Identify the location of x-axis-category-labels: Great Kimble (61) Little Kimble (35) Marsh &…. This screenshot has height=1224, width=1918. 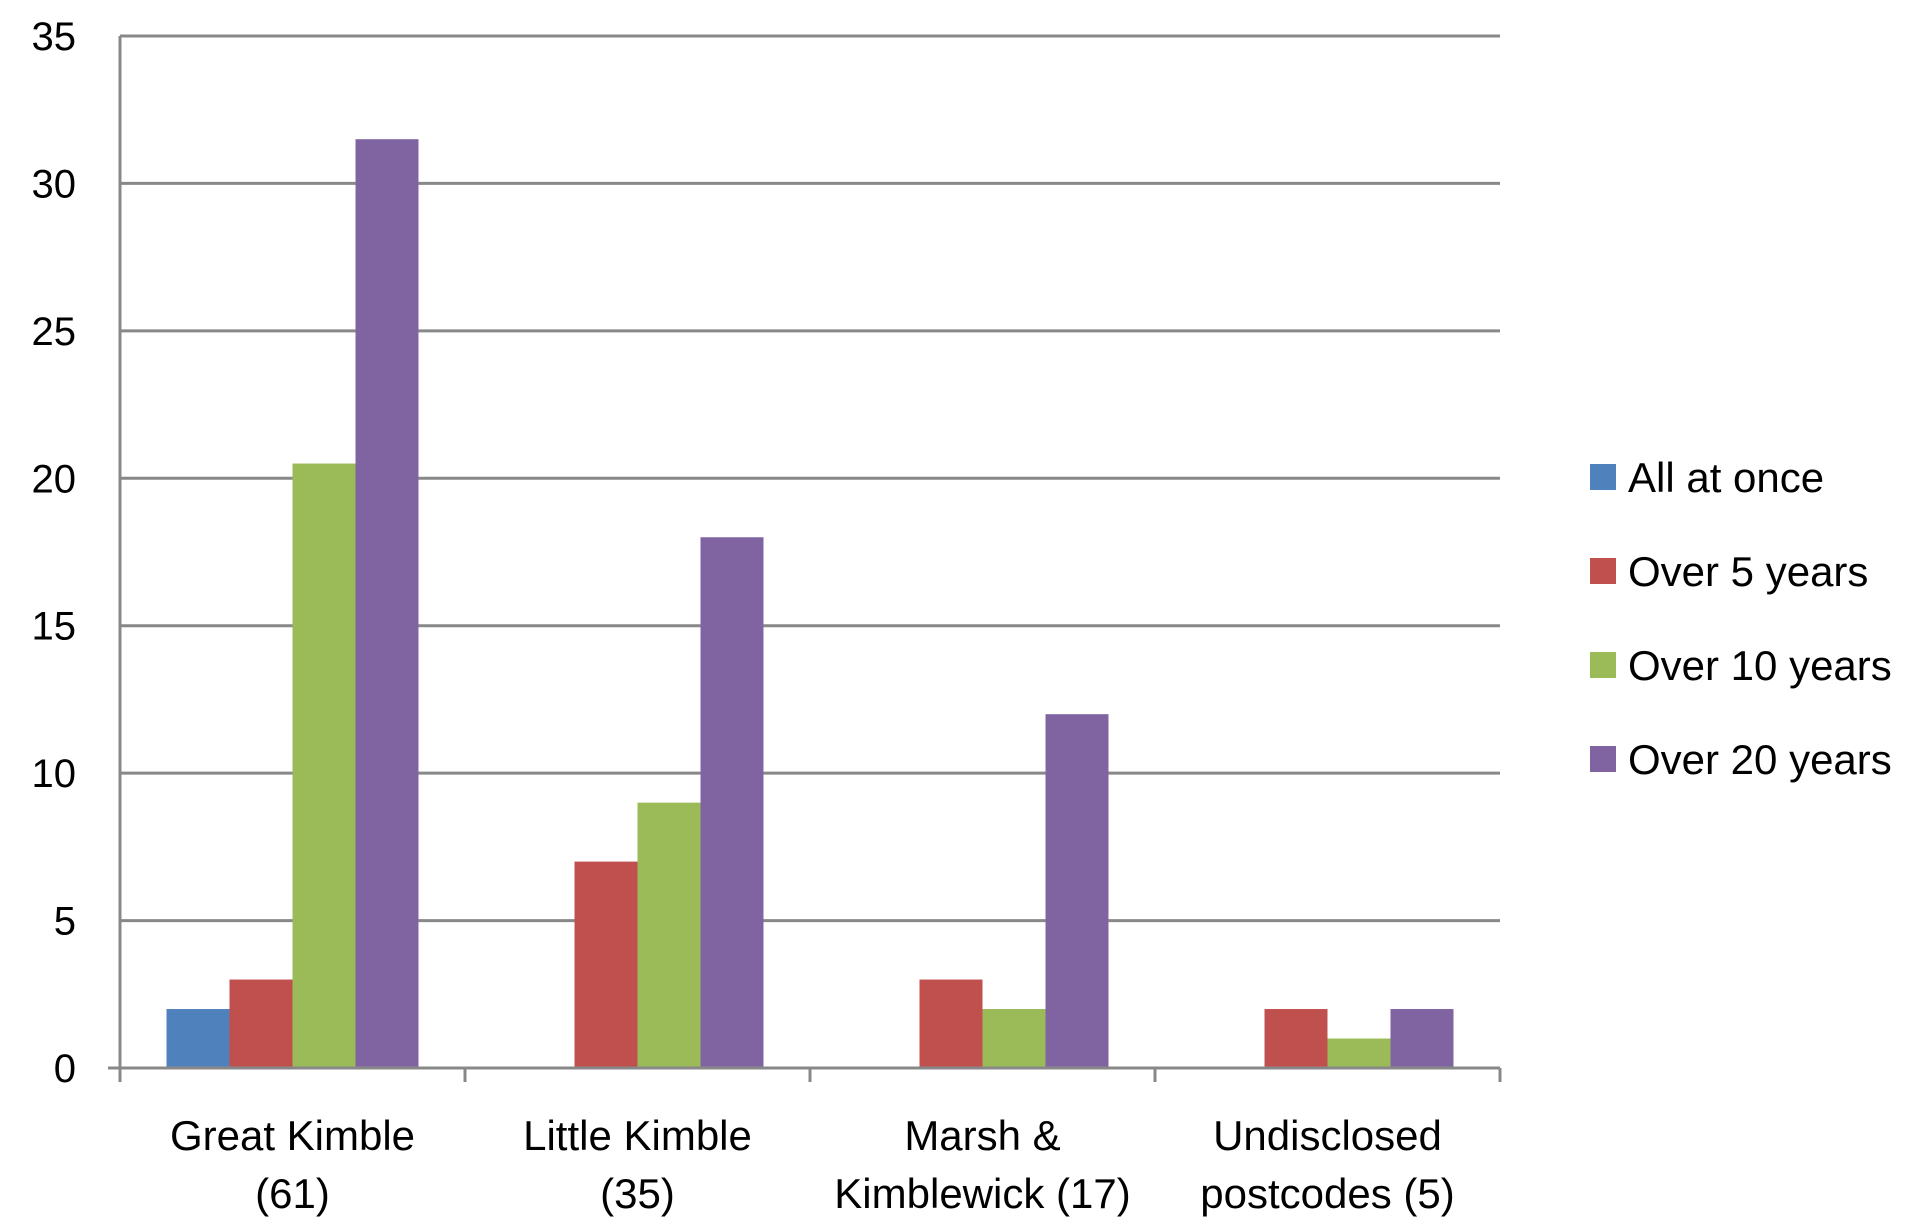
(812, 1164).